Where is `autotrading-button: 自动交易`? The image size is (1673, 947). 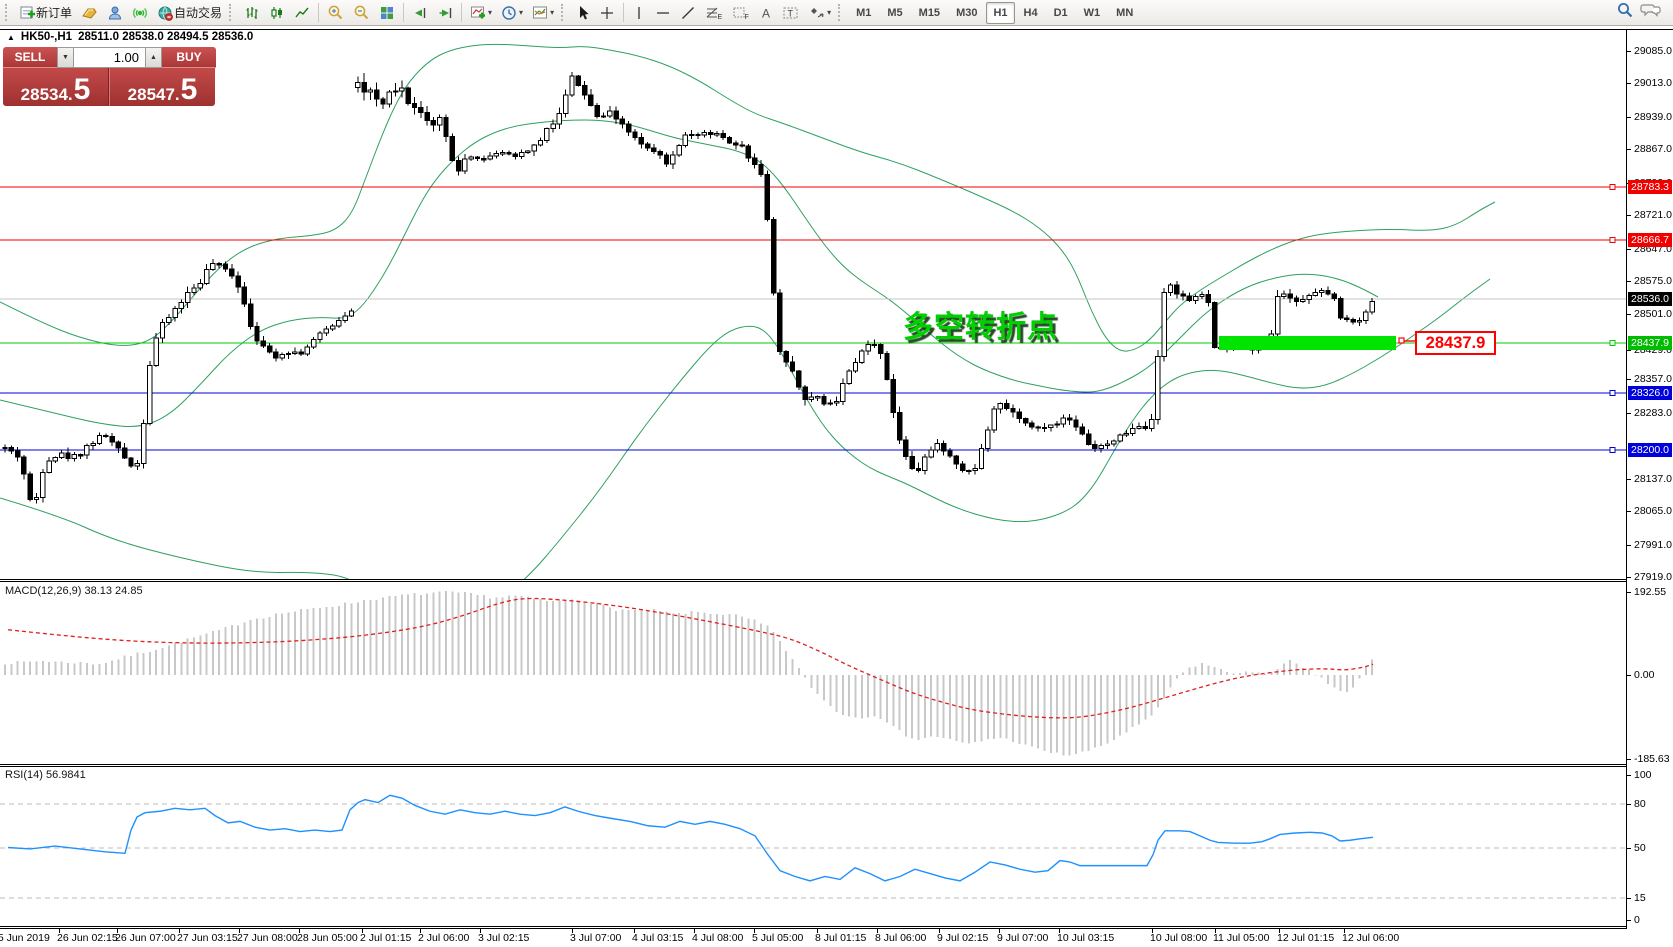
autotrading-button: 自动交易 is located at coordinates (189, 13).